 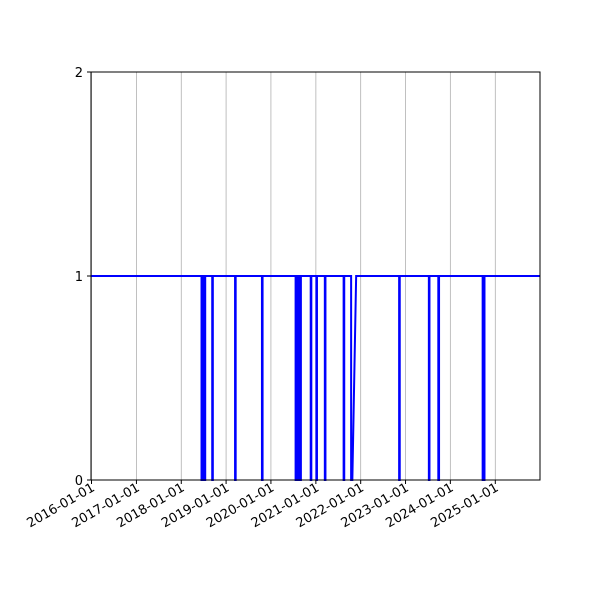 I want to click on y-tick-label: 2, so click(x=79, y=73).